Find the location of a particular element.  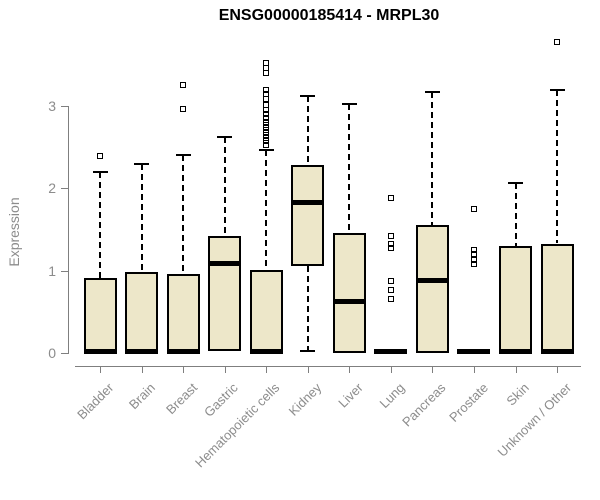

x-tick-label: Unknown / Other is located at coordinates (534, 420).